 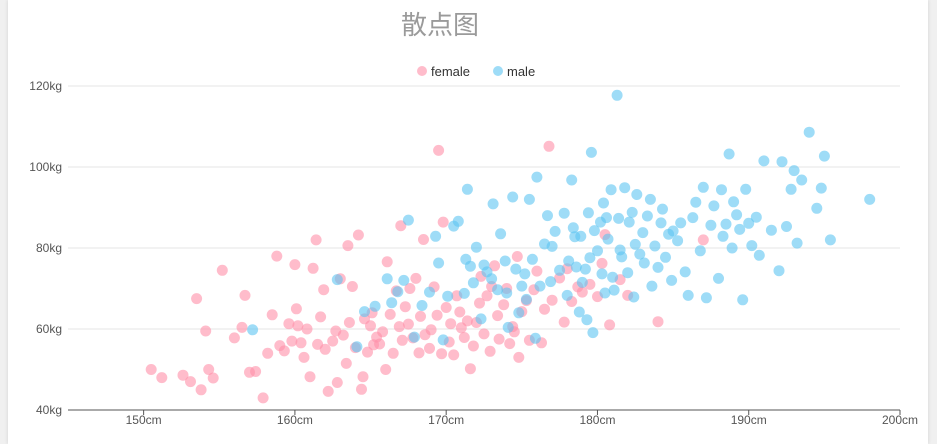 What do you see at coordinates (45, 86) in the screenshot?
I see `y-tick-label: 120kg` at bounding box center [45, 86].